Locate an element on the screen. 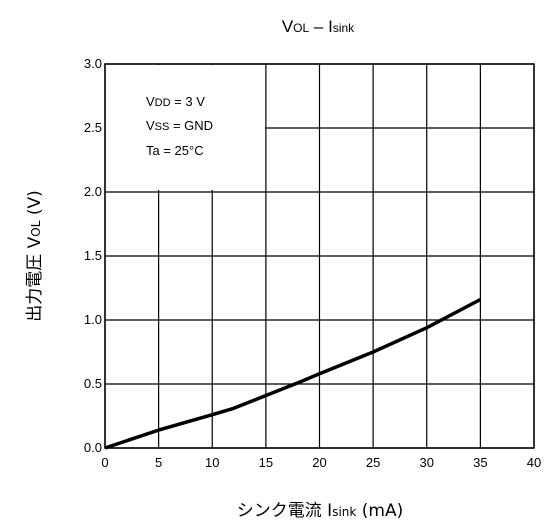 Image resolution: width=544 pixels, height=528 pixels. x-tick-label: 20 is located at coordinates (319, 462).